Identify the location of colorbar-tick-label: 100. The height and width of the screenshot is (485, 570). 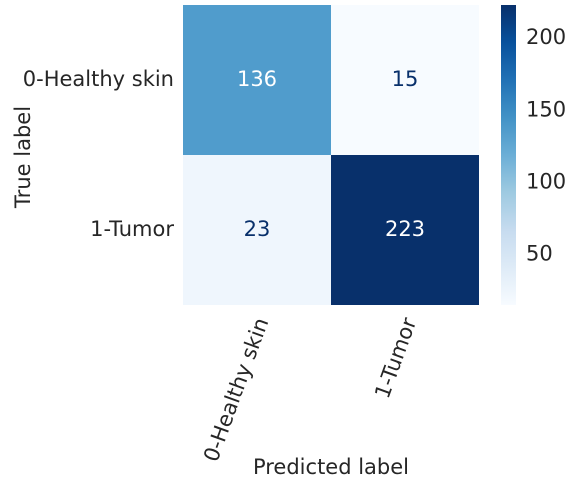
(546, 181).